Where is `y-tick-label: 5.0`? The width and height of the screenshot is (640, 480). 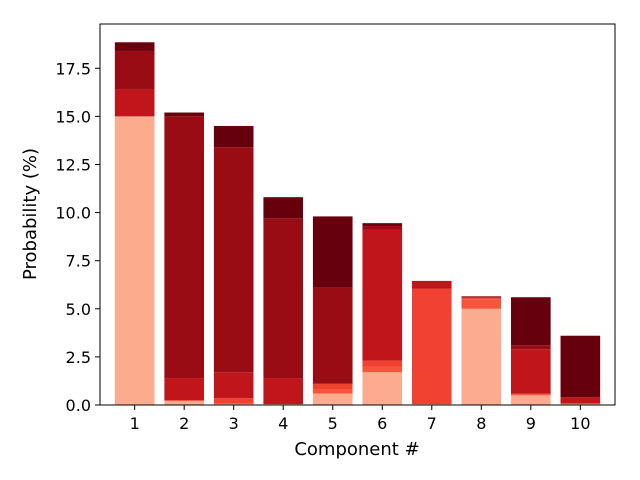 y-tick-label: 5.0 is located at coordinates (78, 309).